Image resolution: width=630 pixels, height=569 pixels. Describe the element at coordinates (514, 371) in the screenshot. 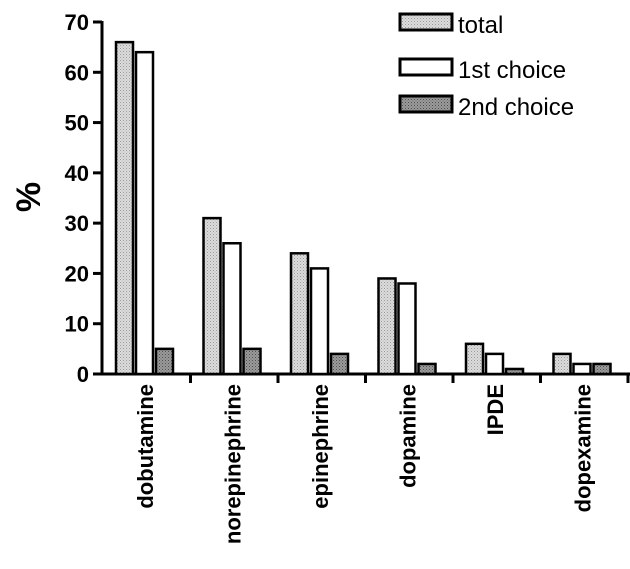

I see `bar-2nd-choice-ipde` at that location.